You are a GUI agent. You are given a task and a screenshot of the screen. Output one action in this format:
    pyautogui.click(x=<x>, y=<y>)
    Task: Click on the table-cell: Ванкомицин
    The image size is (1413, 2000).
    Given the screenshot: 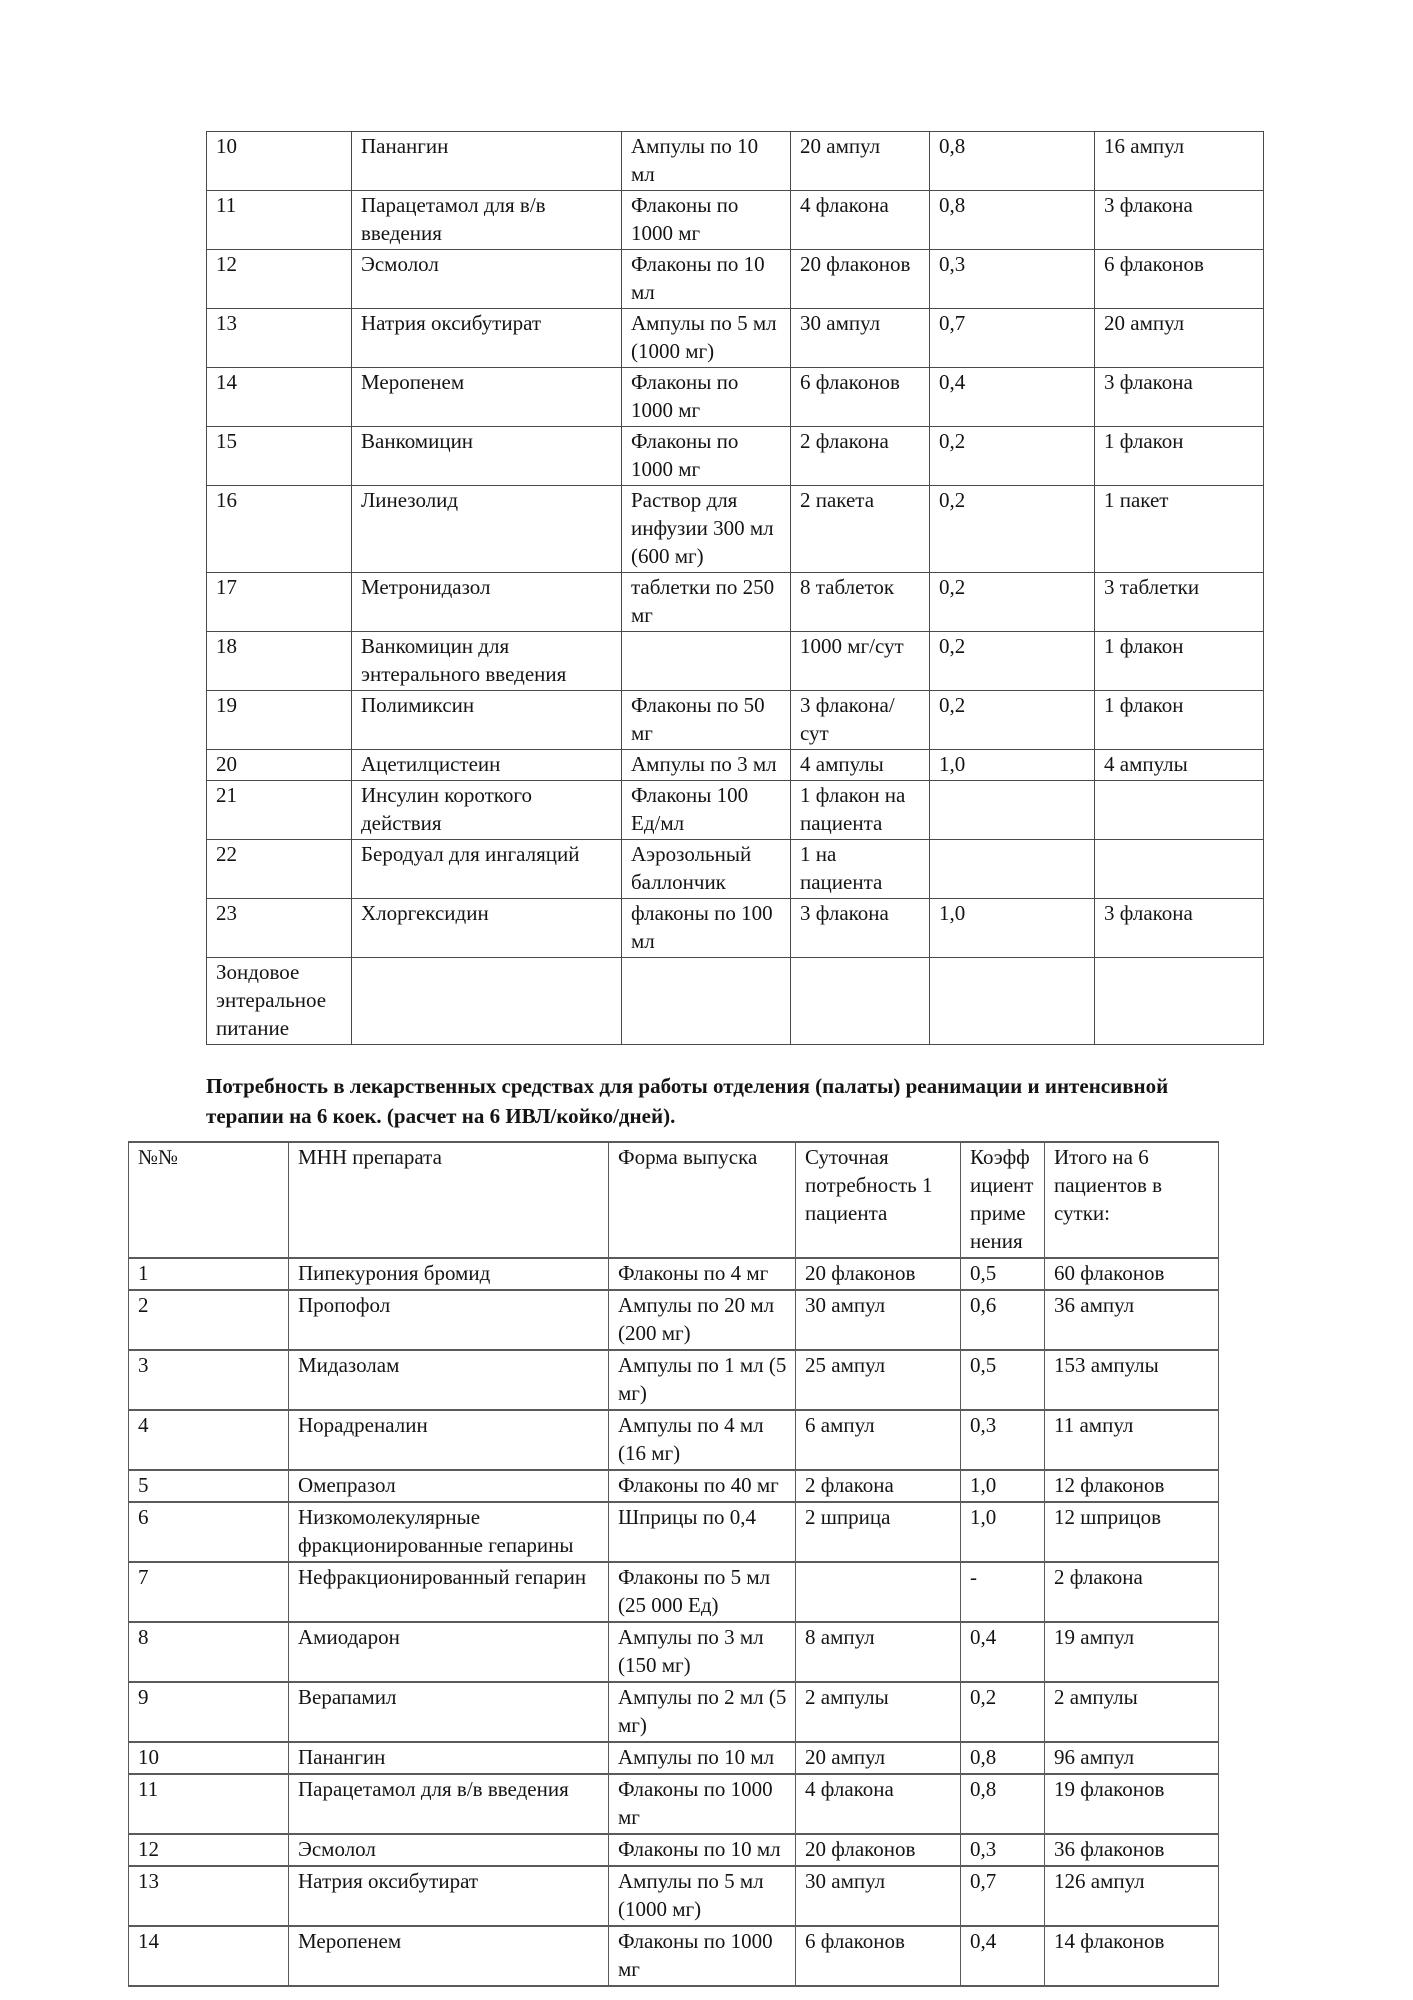 What is the action you would take?
    pyautogui.click(x=486, y=456)
    